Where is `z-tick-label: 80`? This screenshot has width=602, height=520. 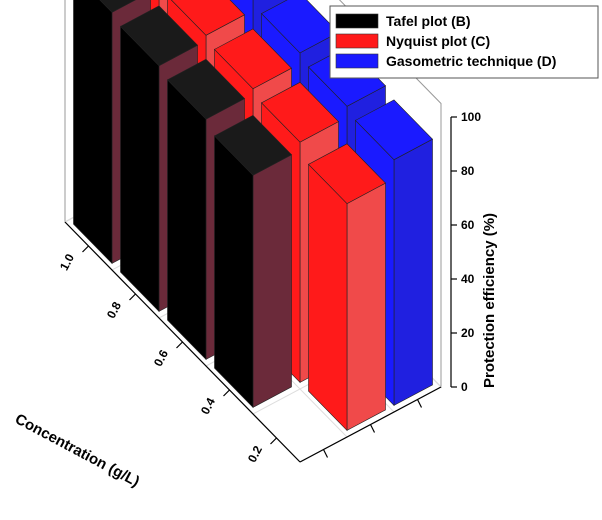 z-tick-label: 80 is located at coordinates (468, 171).